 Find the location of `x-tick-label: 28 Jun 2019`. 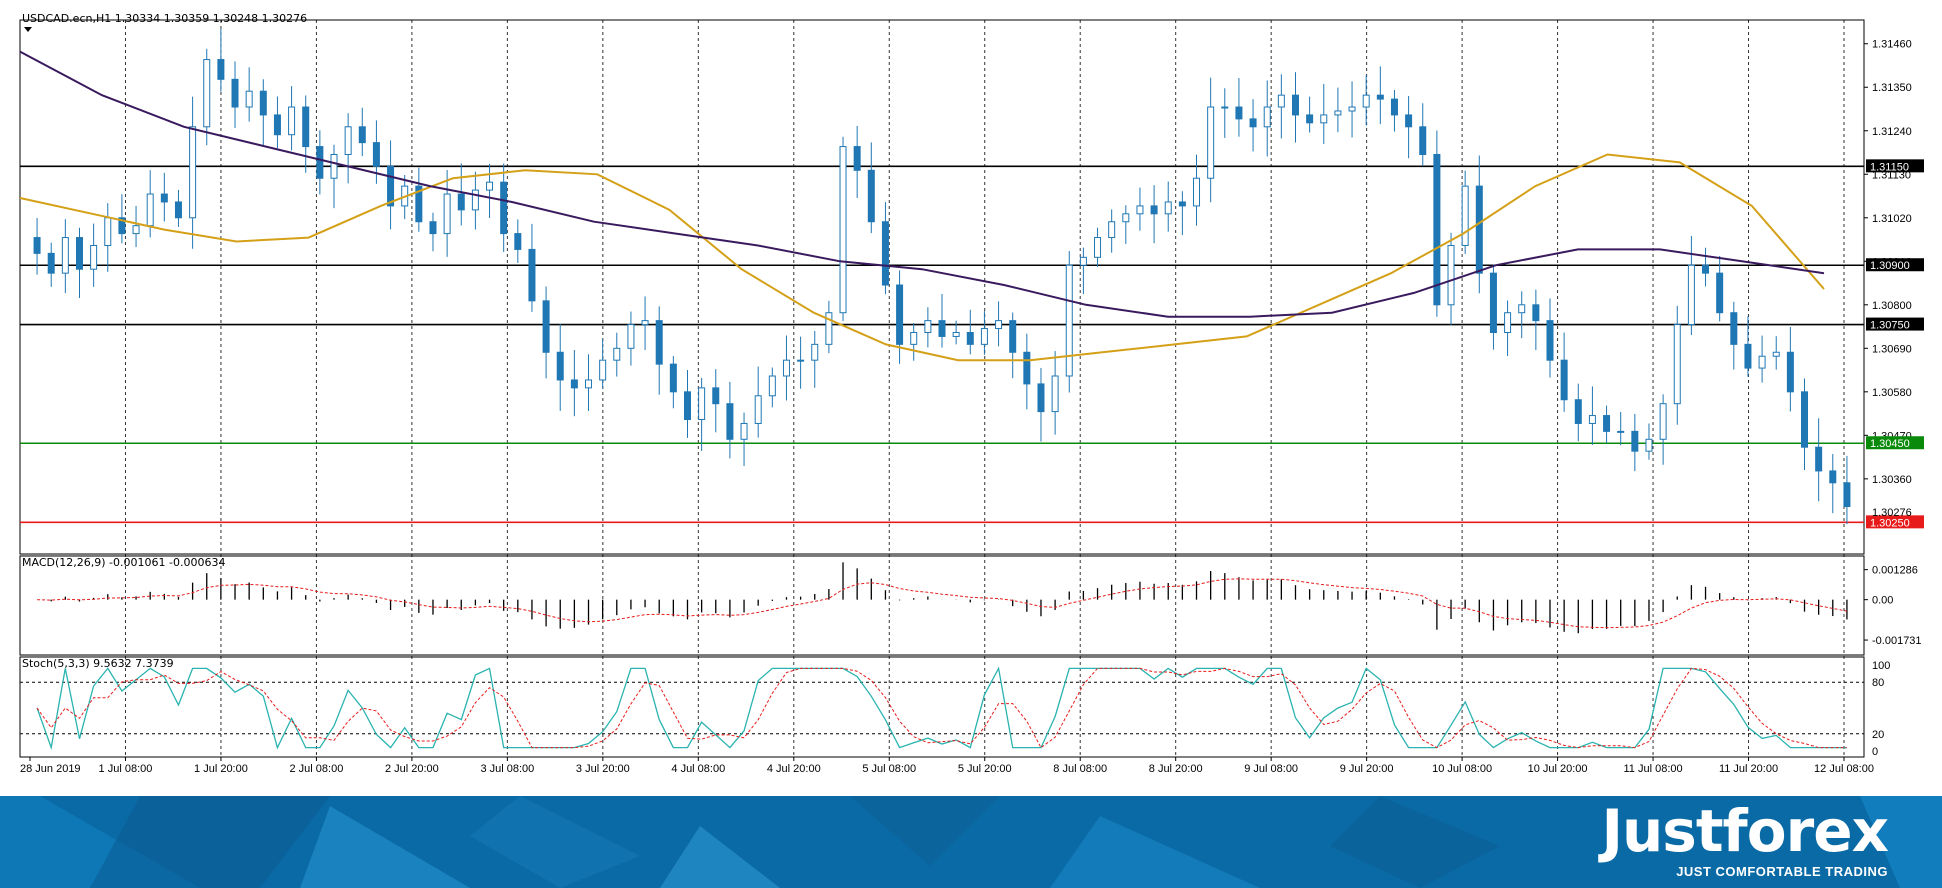

x-tick-label: 28 Jun 2019 is located at coordinates (50, 769).